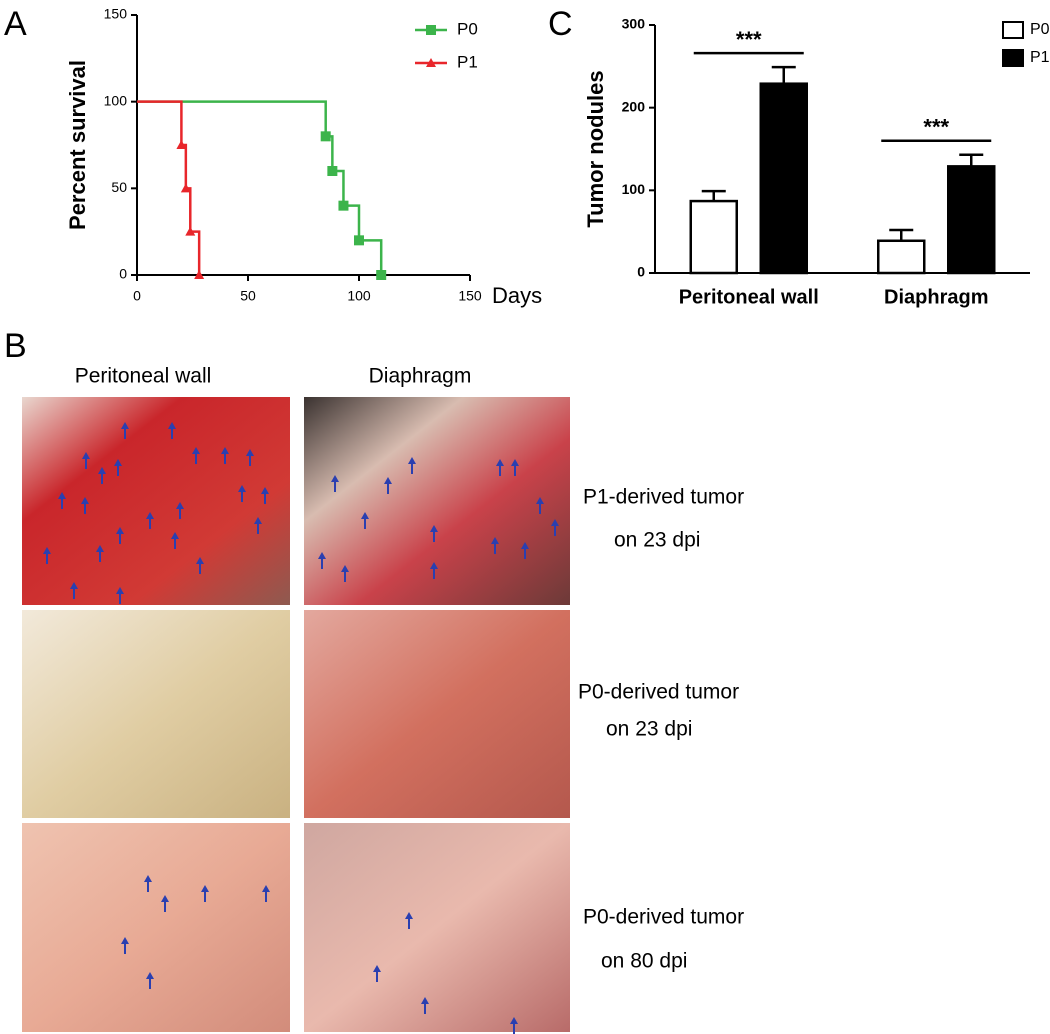  Describe the element at coordinates (137, 296) in the screenshot. I see `x-tick-label: 0` at that location.